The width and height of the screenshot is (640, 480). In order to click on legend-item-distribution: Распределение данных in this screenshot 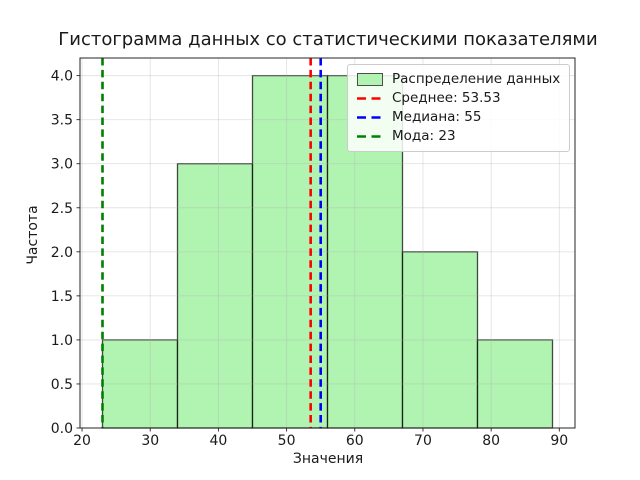, I will do `click(459, 78)`.